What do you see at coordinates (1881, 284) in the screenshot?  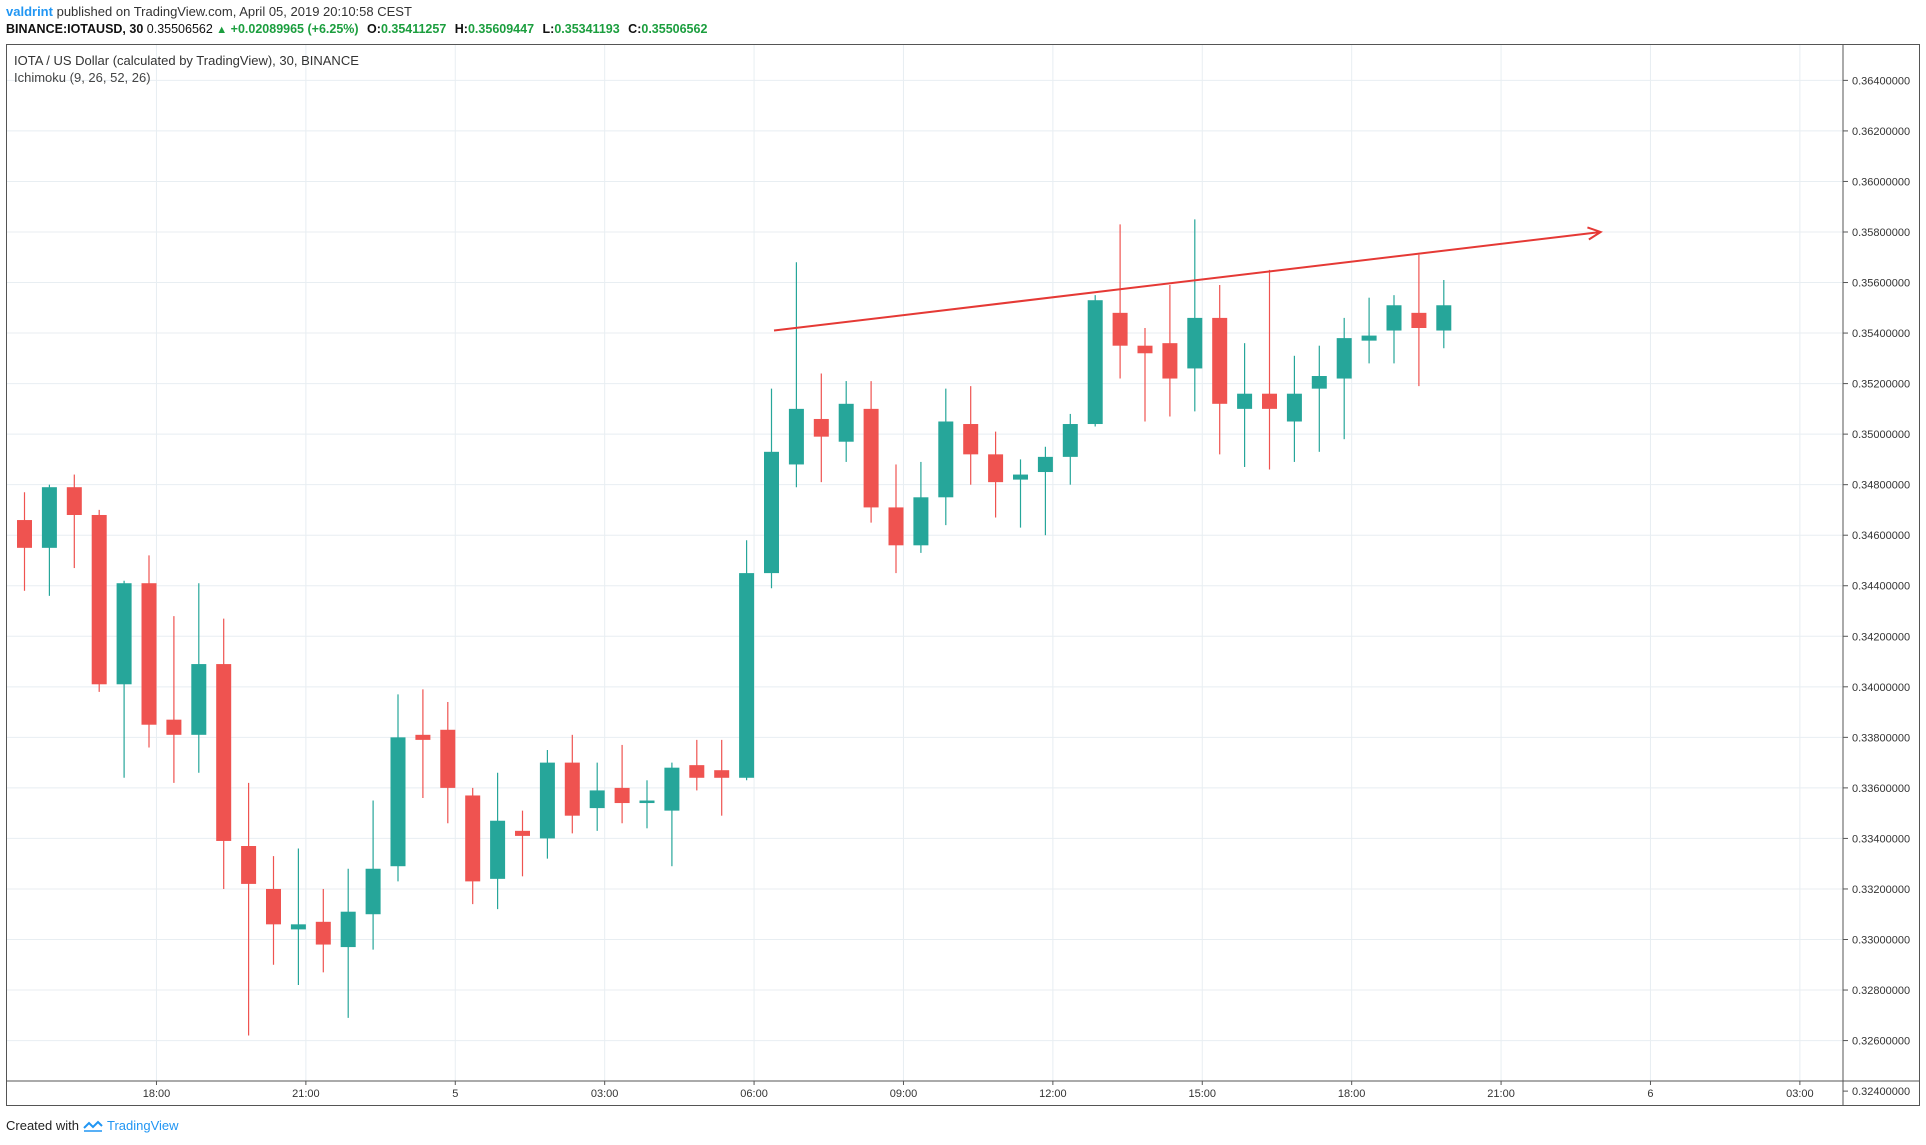 I see `y-tick-label: 0.35600000` at bounding box center [1881, 284].